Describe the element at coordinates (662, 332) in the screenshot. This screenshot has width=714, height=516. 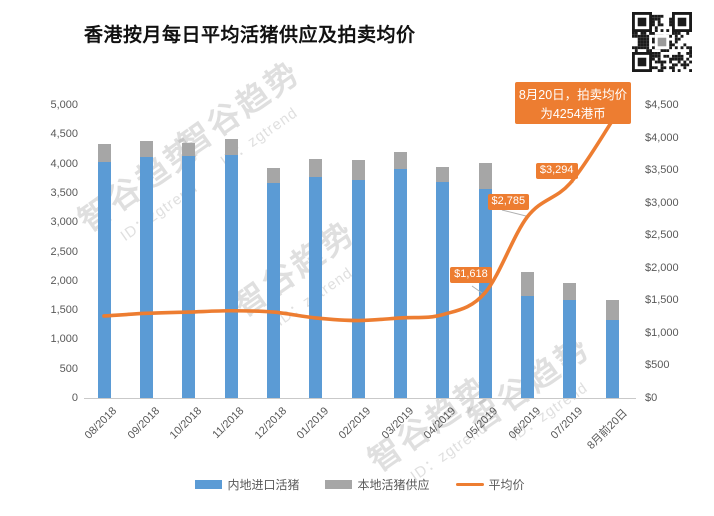
I see `y-axis-tick-right: $1,000` at that location.